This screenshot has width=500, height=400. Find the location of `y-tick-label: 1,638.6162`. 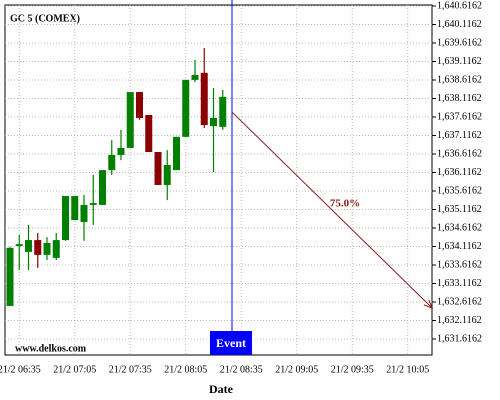

y-tick-label: 1,638.6162 is located at coordinates (459, 79).